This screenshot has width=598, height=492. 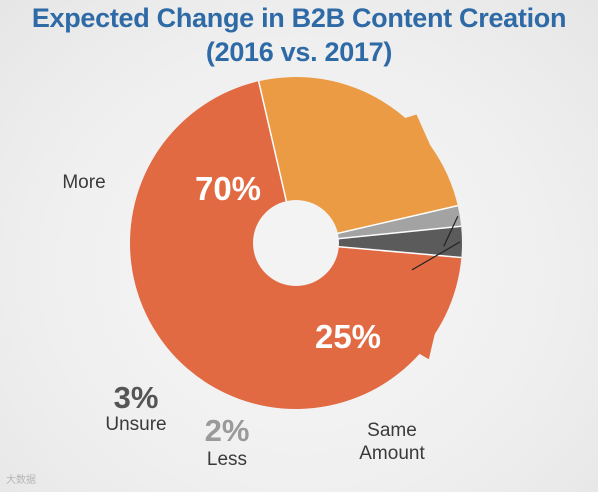 What do you see at coordinates (348, 336) in the screenshot?
I see `value-label-same-amount: 25%` at bounding box center [348, 336].